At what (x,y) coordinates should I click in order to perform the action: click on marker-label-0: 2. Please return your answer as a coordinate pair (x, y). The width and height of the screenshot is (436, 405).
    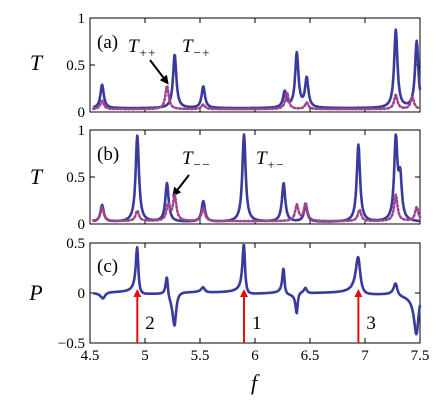
    Looking at the image, I should click on (150, 323).